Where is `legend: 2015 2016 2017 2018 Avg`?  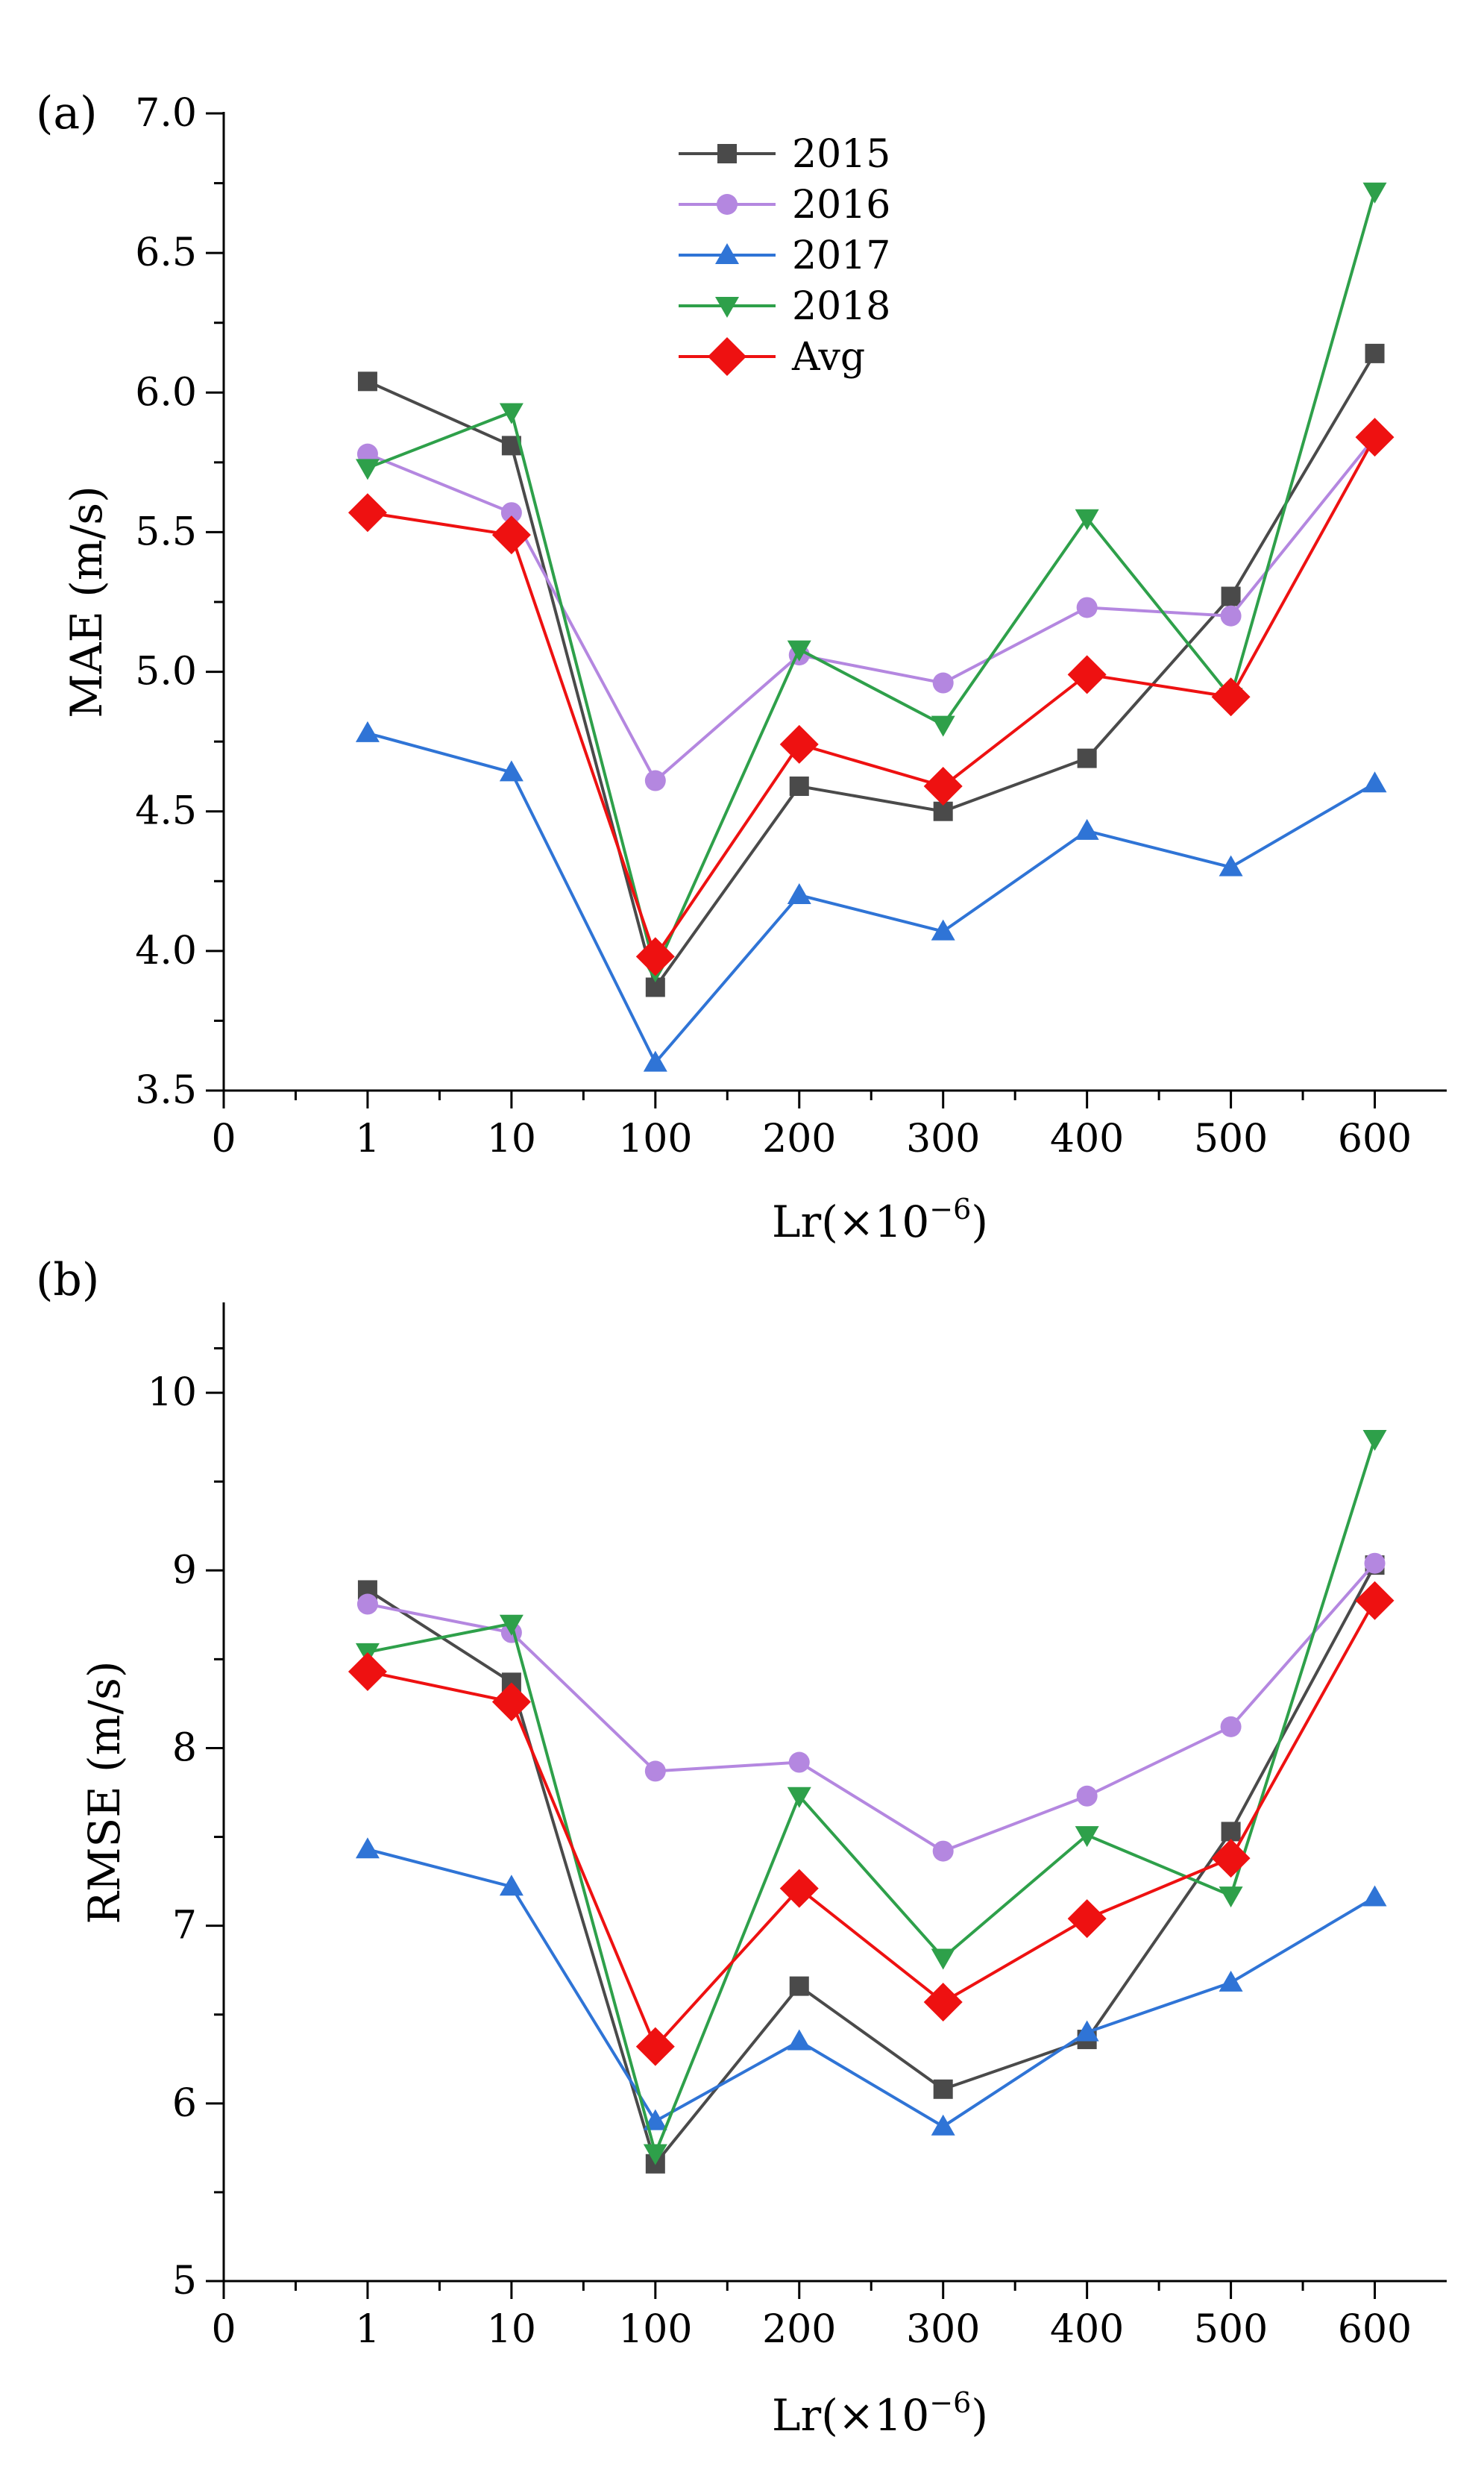 legend: 2015 2016 2017 2018 Avg is located at coordinates (785, 256).